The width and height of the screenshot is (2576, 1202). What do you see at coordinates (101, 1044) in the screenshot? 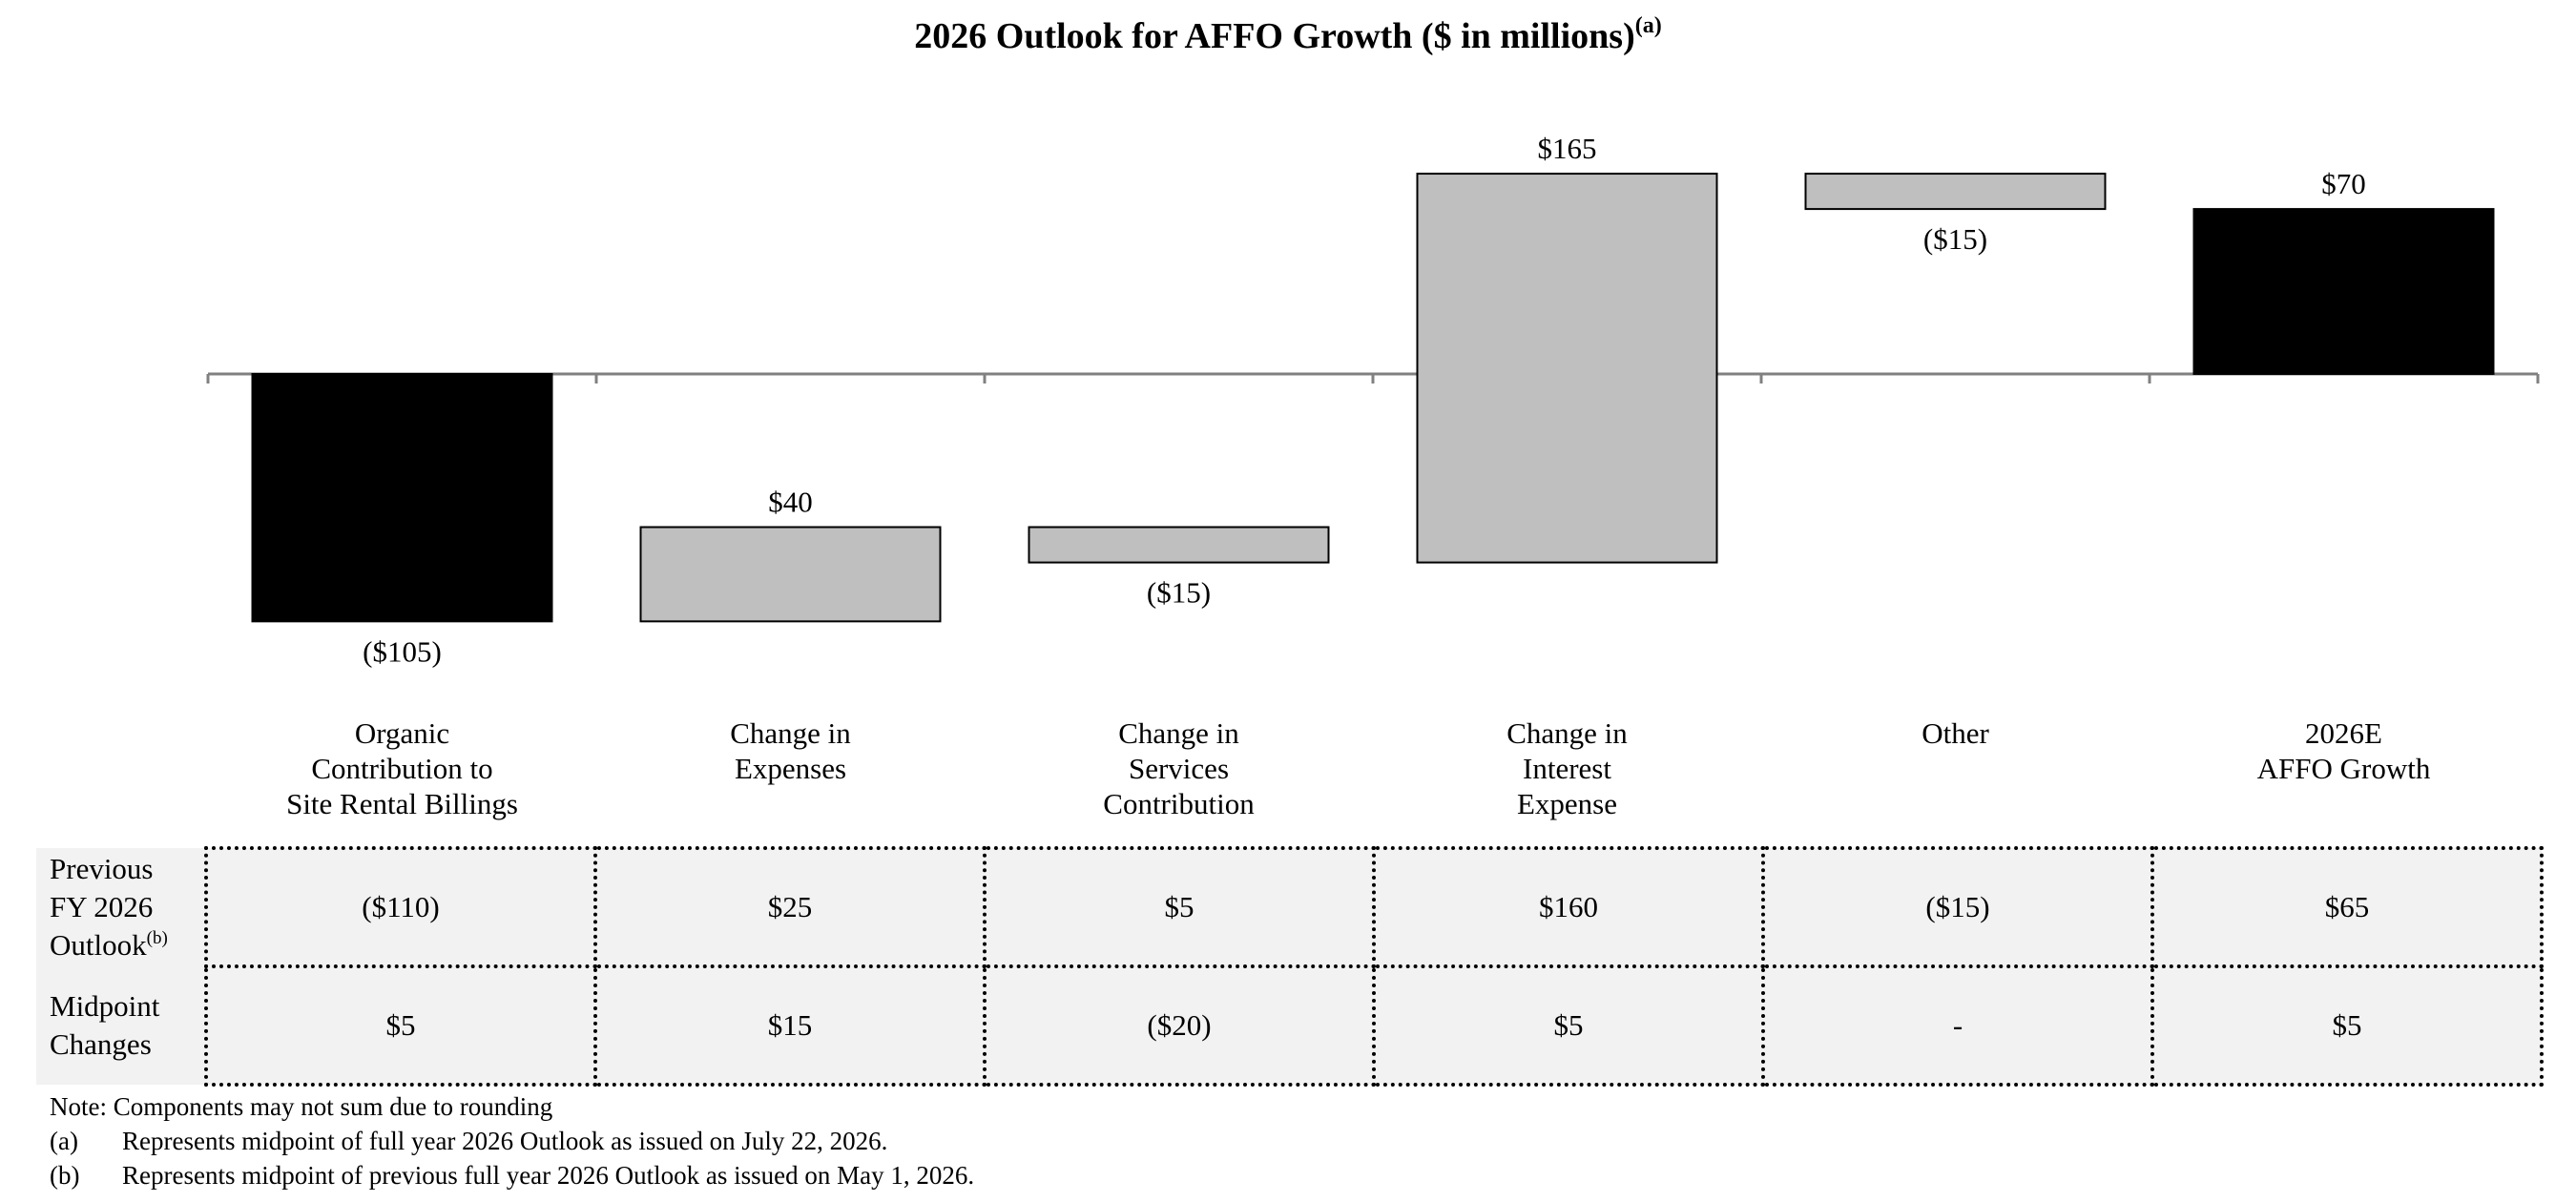
I see `row-header-line: Changes` at bounding box center [101, 1044].